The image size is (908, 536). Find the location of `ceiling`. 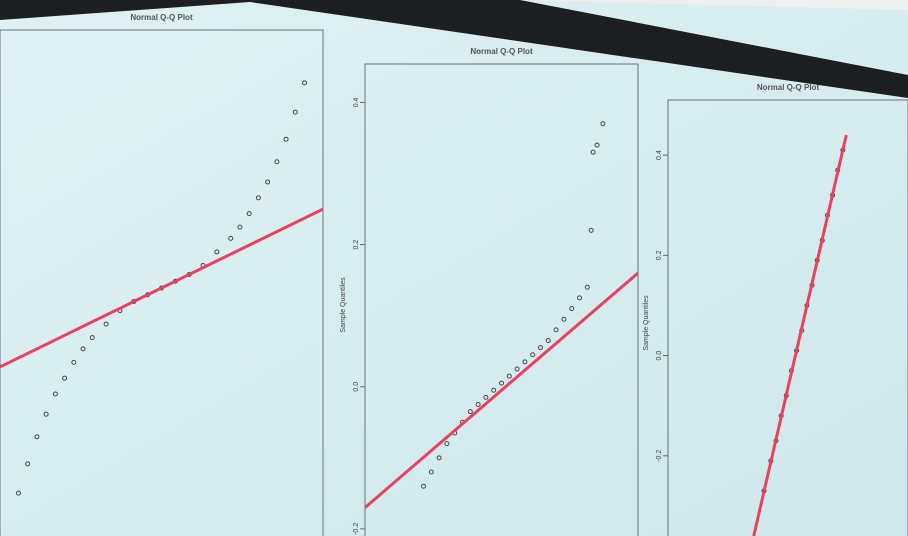

ceiling is located at coordinates (454, 5).